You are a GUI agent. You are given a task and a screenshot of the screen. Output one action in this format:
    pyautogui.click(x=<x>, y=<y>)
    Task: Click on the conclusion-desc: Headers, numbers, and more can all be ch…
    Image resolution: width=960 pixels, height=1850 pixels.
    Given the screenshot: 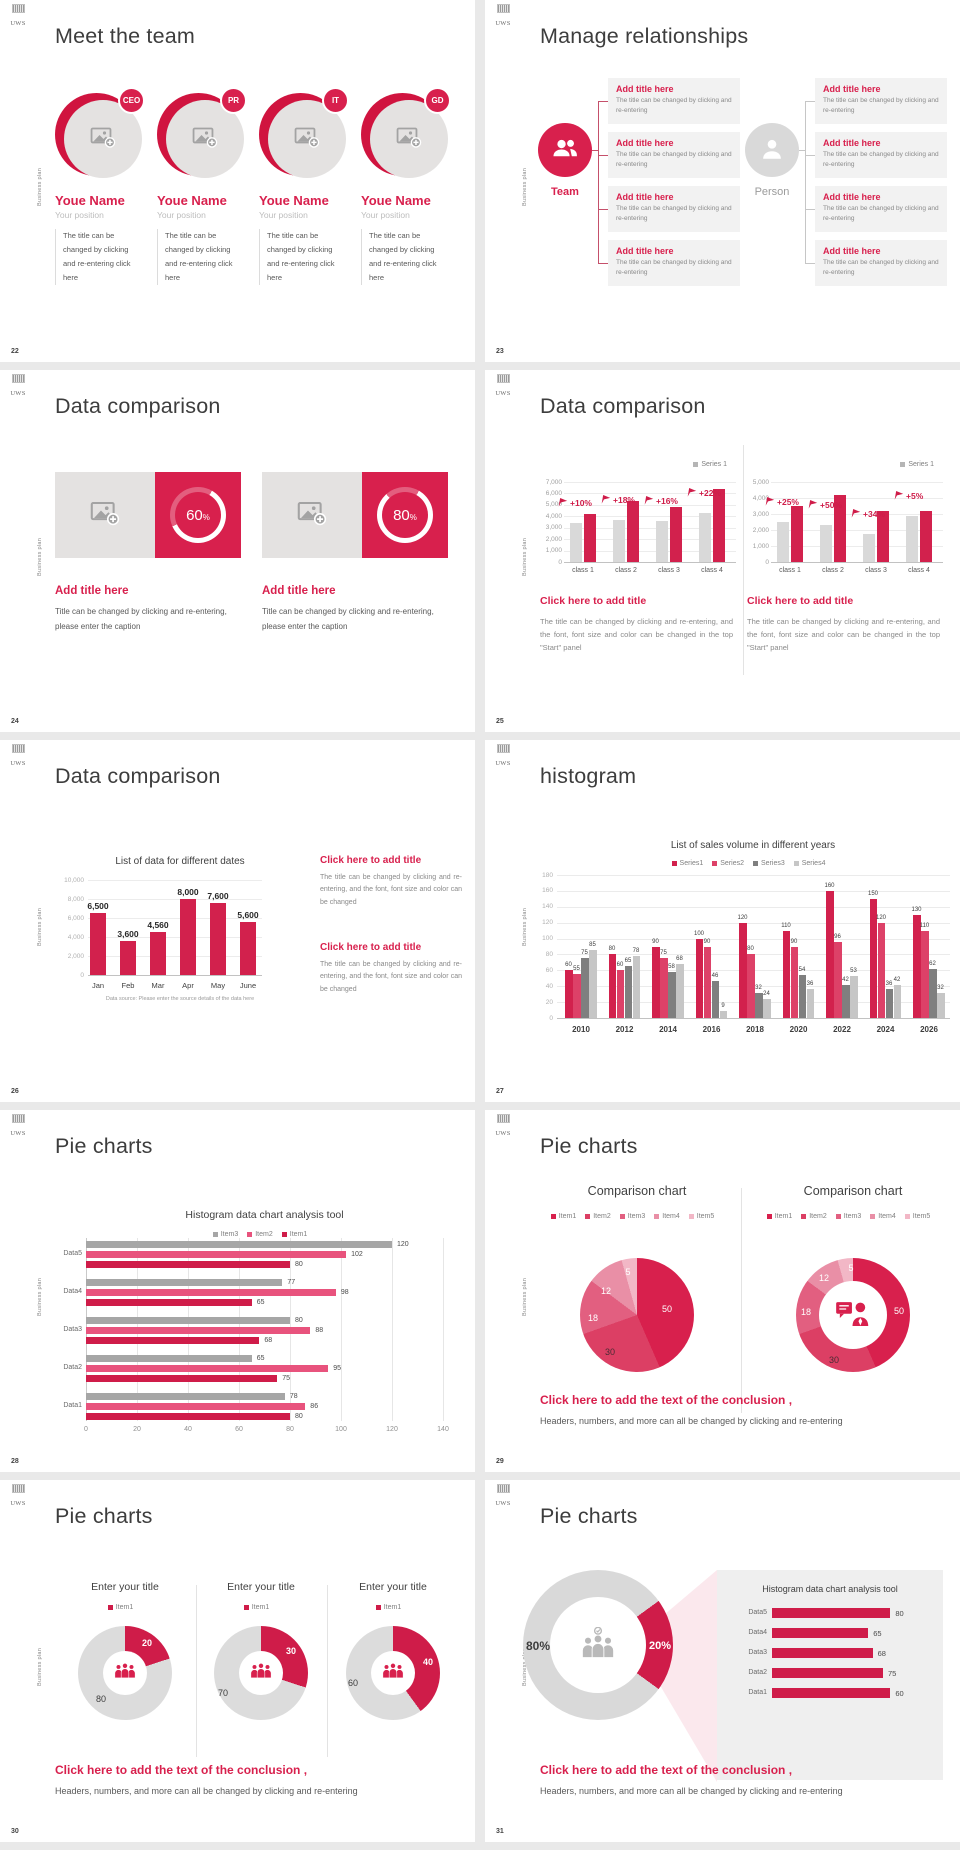 What is the action you would take?
    pyautogui.click(x=206, y=1791)
    